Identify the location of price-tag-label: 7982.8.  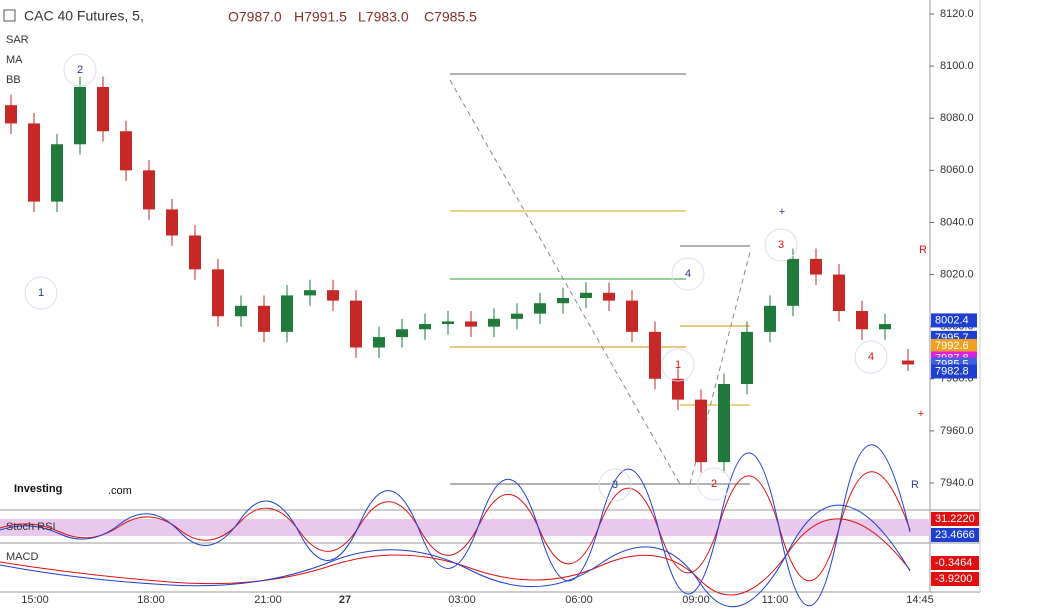
(952, 371).